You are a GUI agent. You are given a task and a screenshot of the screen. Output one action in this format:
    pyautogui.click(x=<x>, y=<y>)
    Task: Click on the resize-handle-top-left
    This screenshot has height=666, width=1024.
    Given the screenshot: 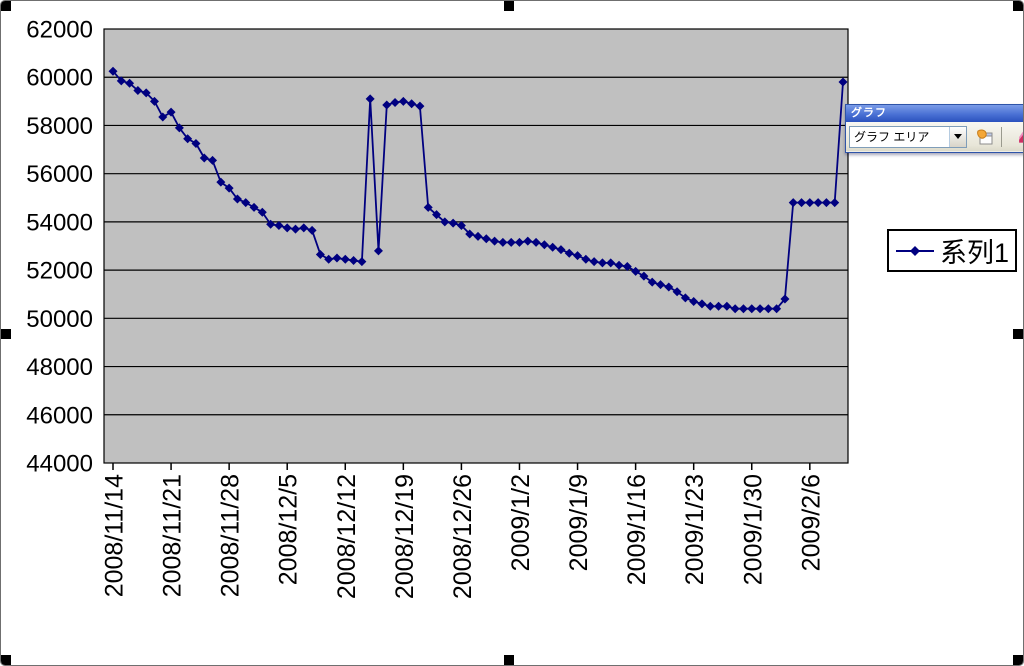 What is the action you would take?
    pyautogui.click(x=6, y=6)
    